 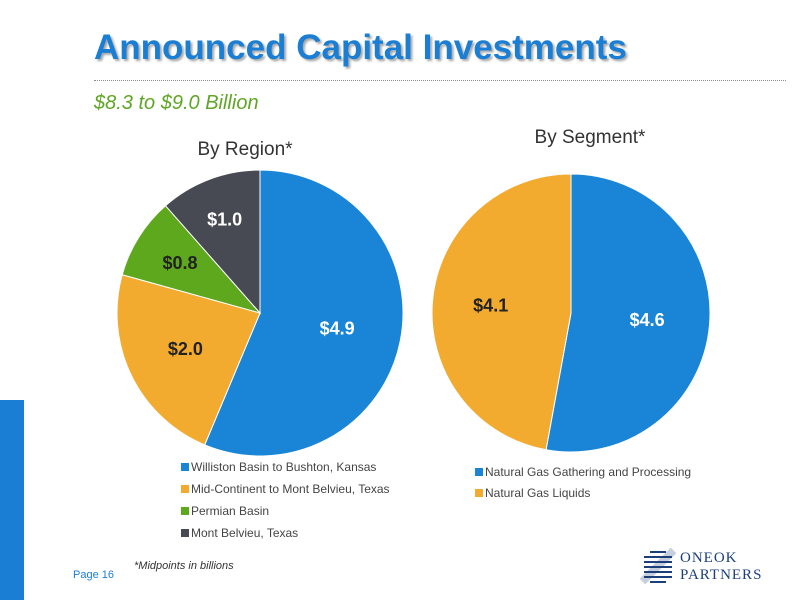 What do you see at coordinates (360, 47) in the screenshot?
I see `slide-title: Announced Capital Investments` at bounding box center [360, 47].